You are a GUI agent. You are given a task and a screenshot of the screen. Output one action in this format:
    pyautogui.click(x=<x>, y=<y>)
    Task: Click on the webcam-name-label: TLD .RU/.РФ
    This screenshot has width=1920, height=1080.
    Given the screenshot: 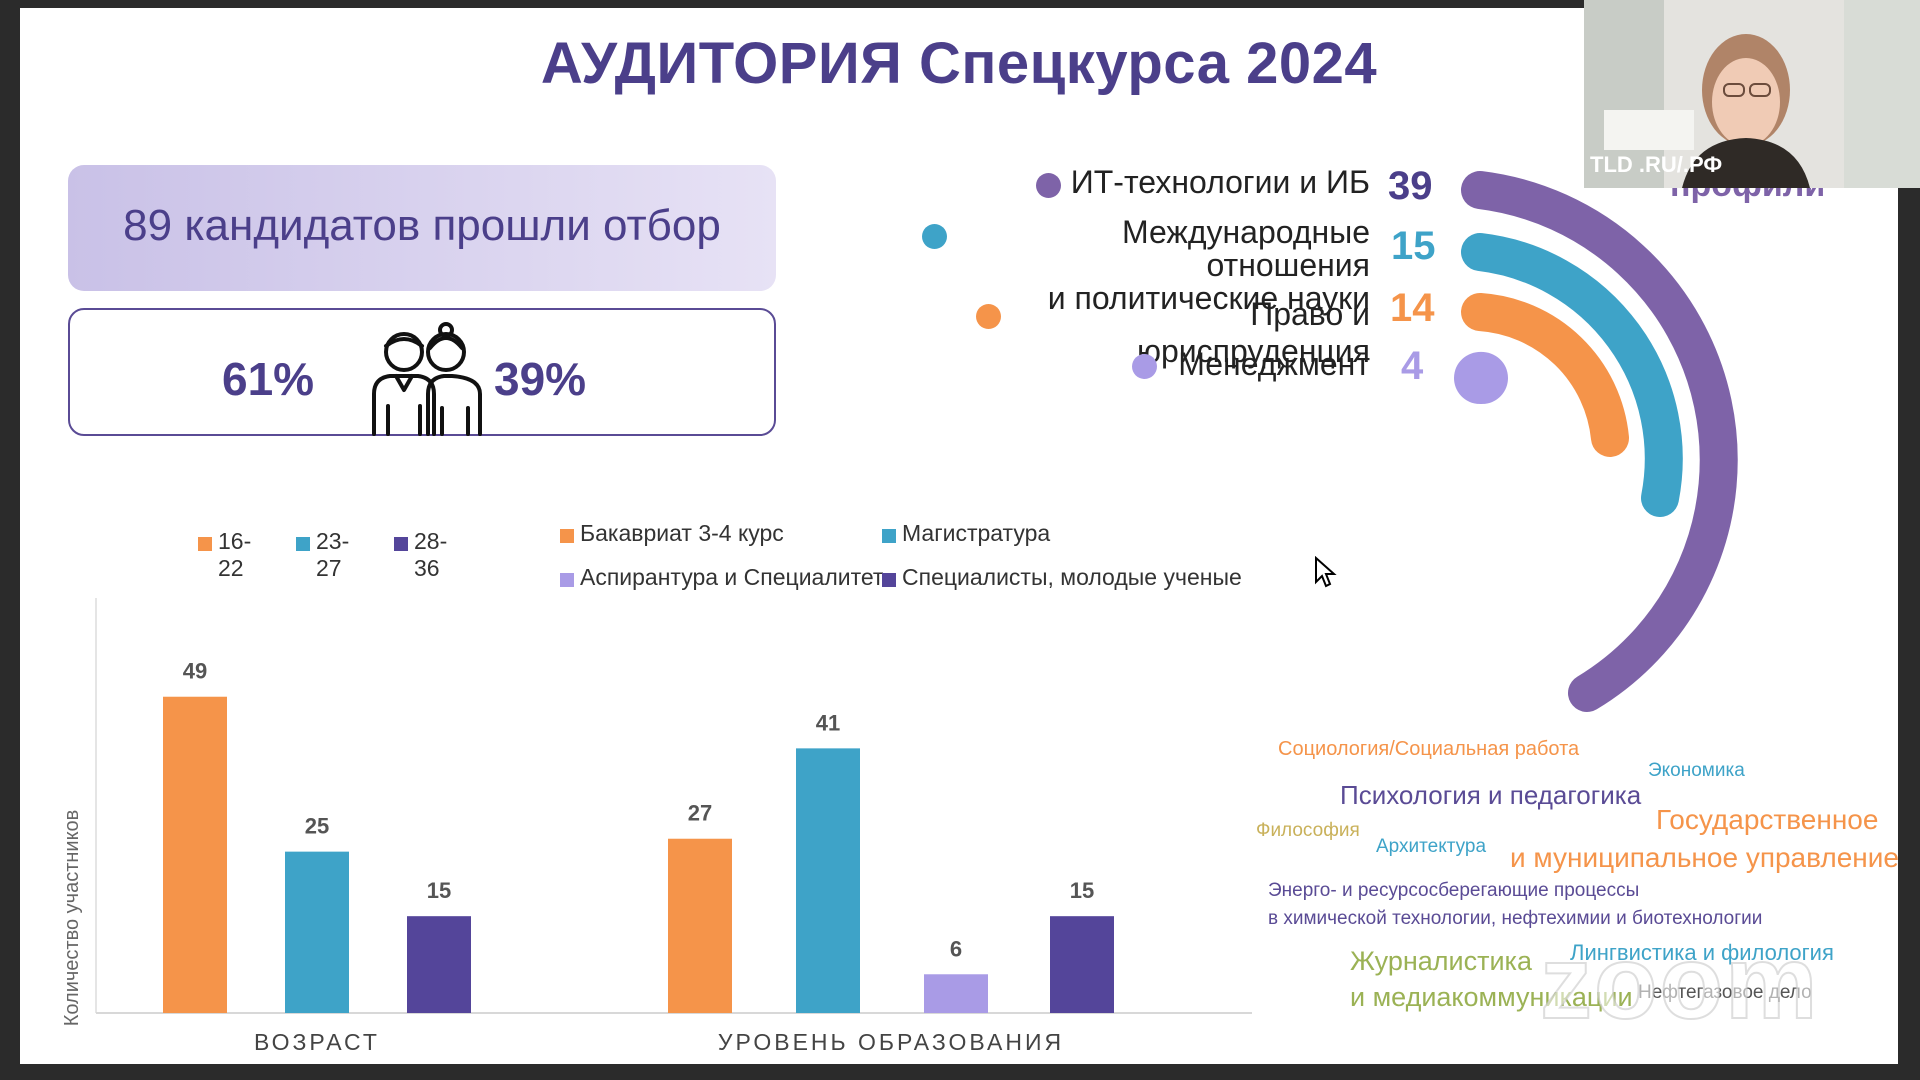 What is the action you would take?
    pyautogui.click(x=1656, y=164)
    